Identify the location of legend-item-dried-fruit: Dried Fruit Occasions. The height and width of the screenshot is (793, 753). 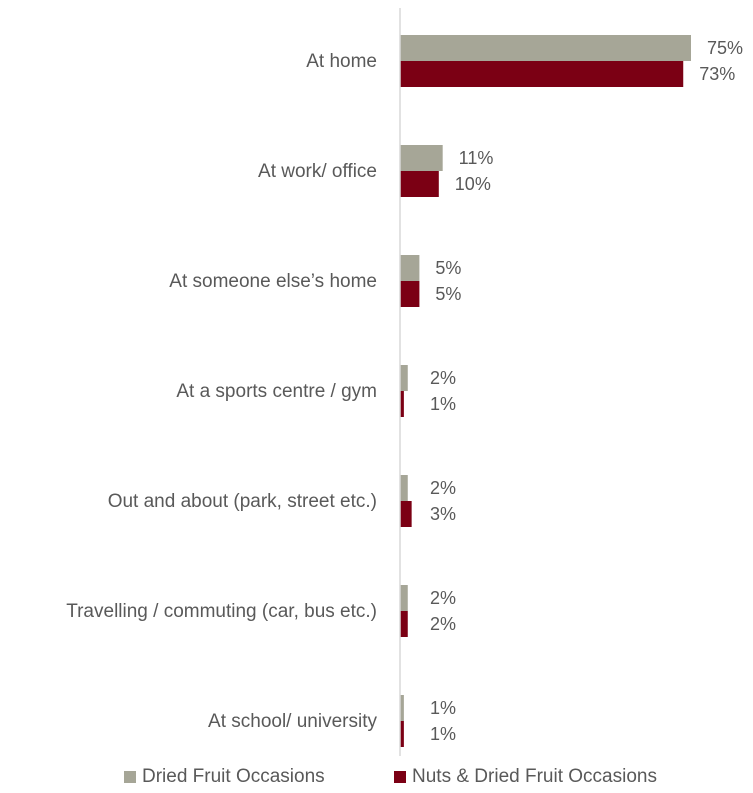
(224, 777).